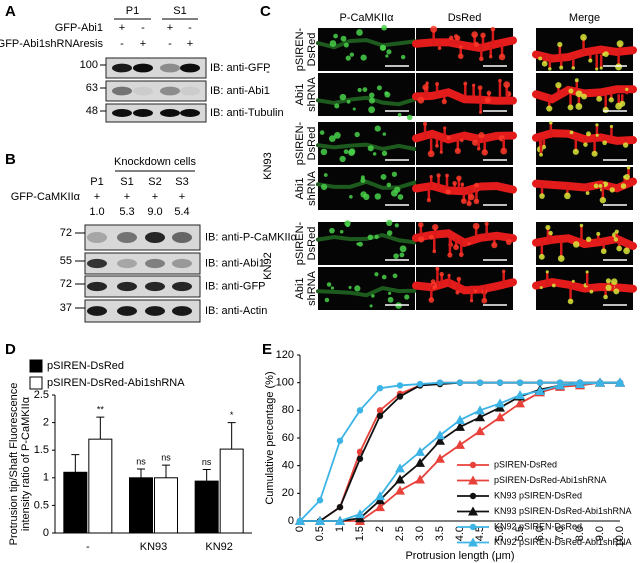 Image resolution: width=640 pixels, height=563 pixels. Describe the element at coordinates (170, 44) in the screenshot. I see `lane-sign: -` at that location.